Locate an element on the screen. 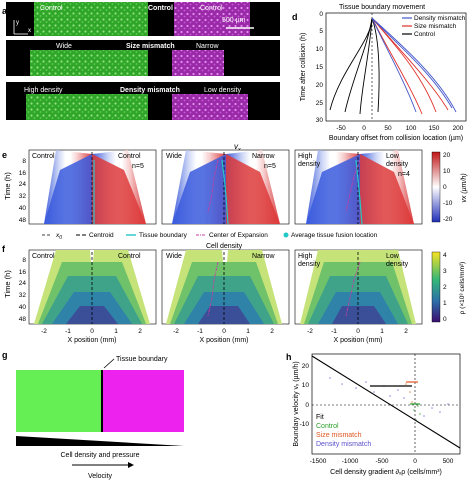 Image resolution: width=474 pixels, height=489 pixels. panel-f-heatmap-density: High density Low density is located at coordinates (358, 287).